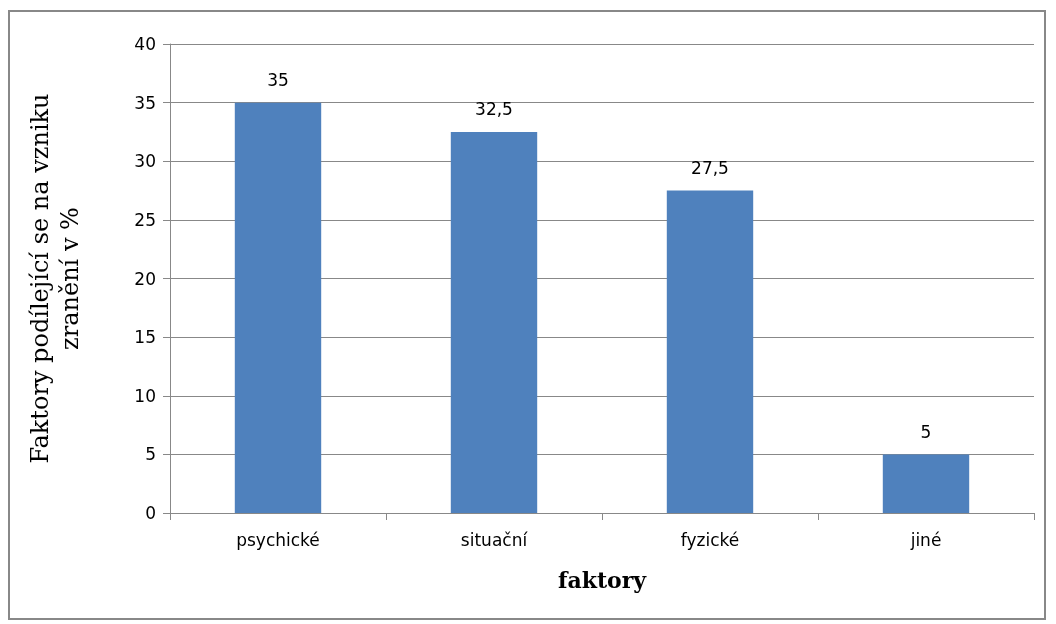  Describe the element at coordinates (145, 337) in the screenshot. I see `y-tick-label: 15` at that location.